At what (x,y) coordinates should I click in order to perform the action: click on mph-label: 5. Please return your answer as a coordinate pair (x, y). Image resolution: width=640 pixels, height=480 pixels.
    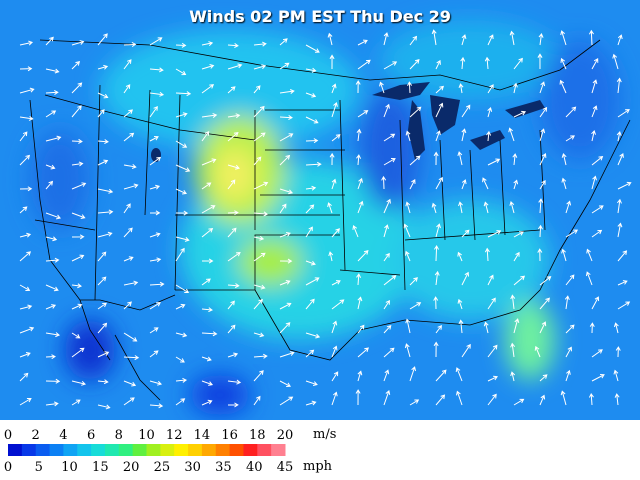
    Looking at the image, I should click on (39, 467).